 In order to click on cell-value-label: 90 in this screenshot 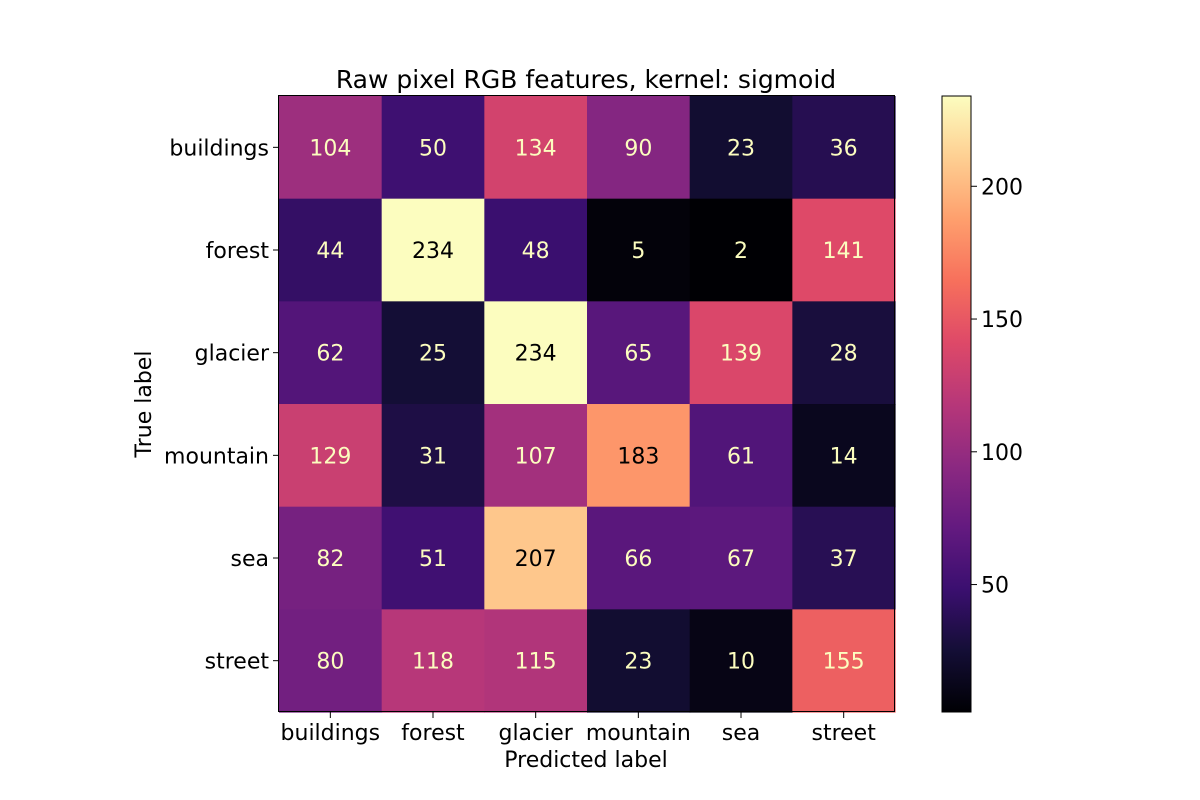, I will do `click(638, 148)`.